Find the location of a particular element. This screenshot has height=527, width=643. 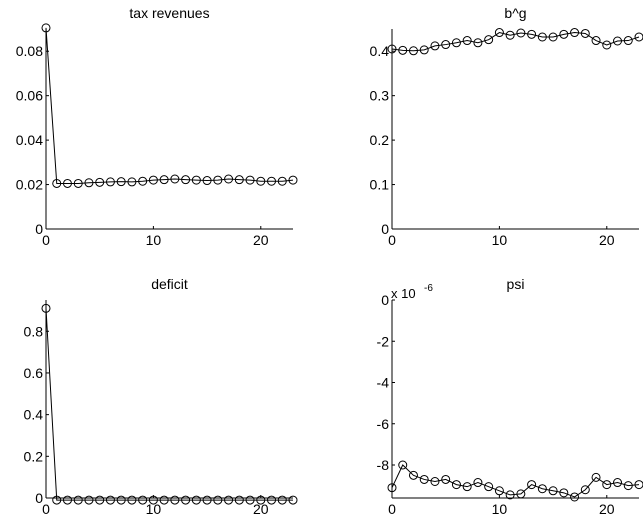

y-tick-label: 0.08 is located at coordinates (29, 51).